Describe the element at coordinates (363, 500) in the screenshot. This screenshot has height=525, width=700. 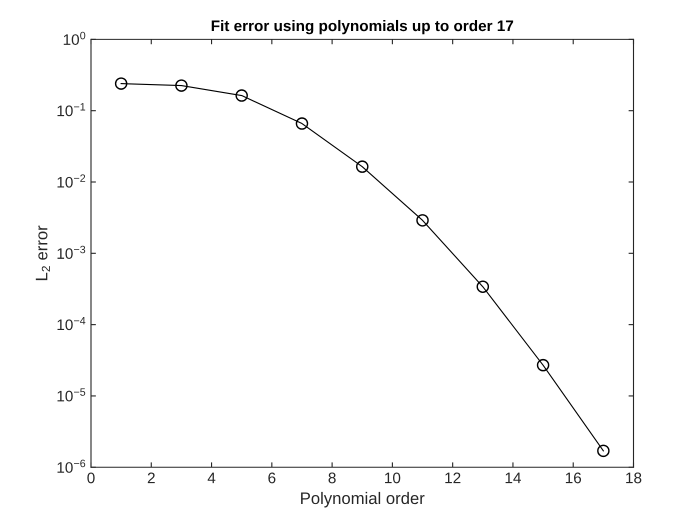
I see `x-axis-title: Polynomial order` at that location.